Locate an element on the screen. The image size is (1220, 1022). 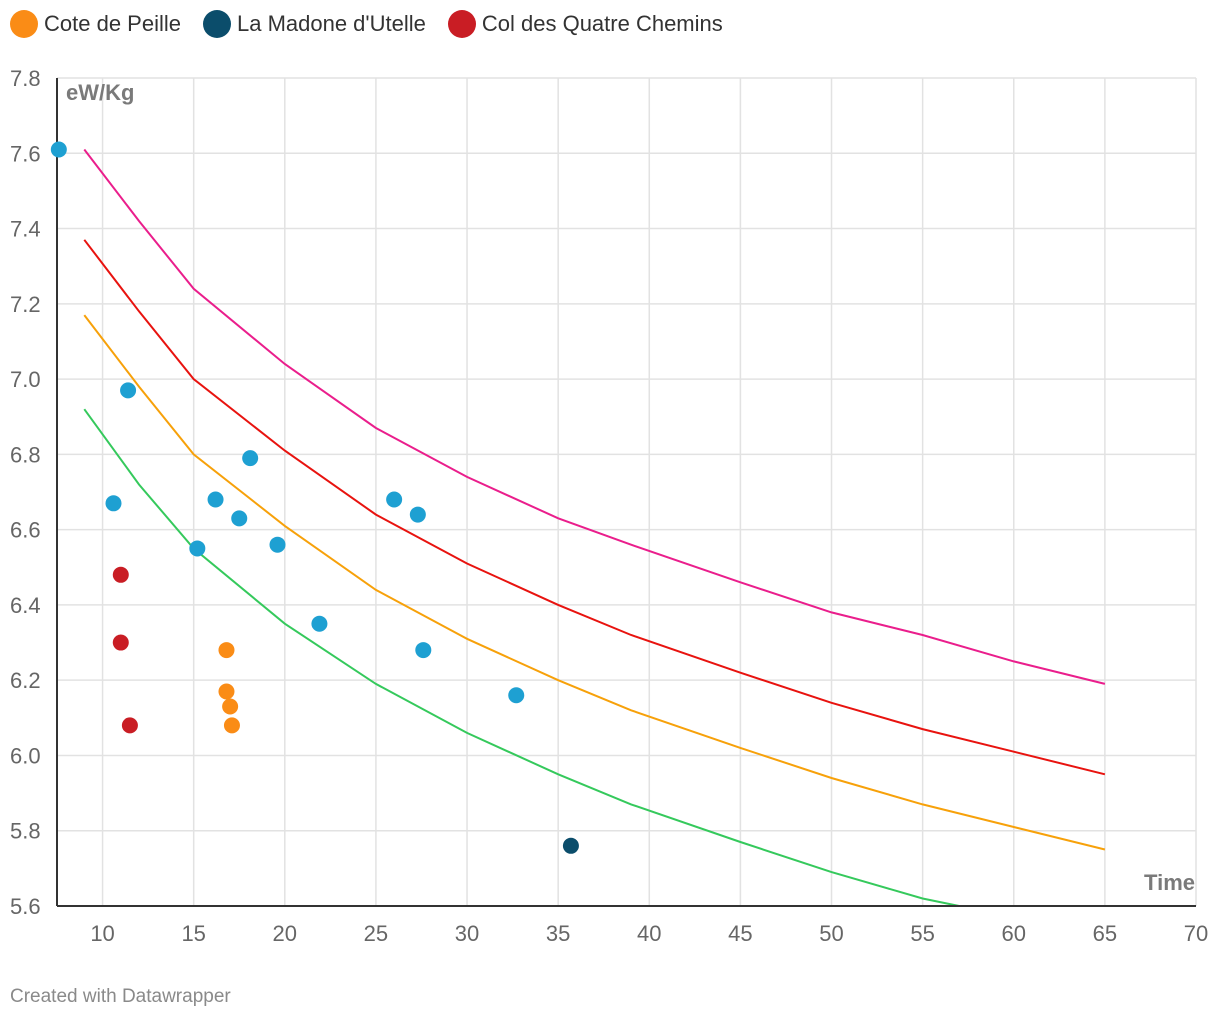
x-tick-label: 55 is located at coordinates (922, 933).